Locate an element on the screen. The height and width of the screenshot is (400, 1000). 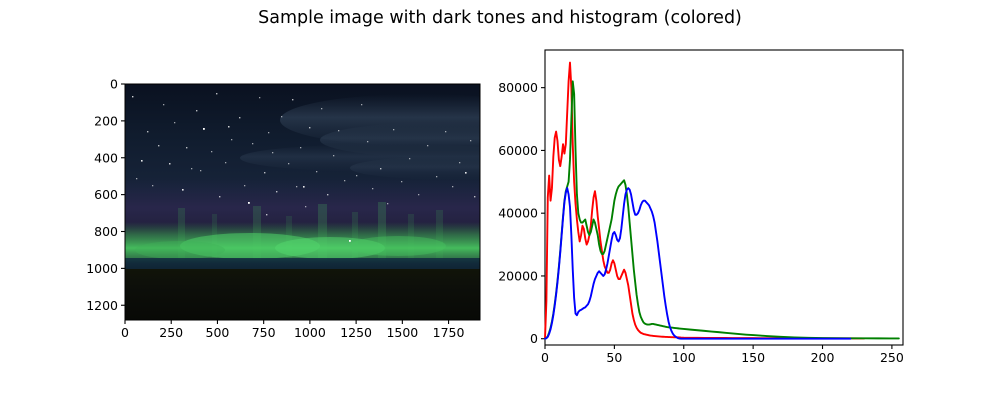
image-y-tick-label: 200 is located at coordinates (106, 120).